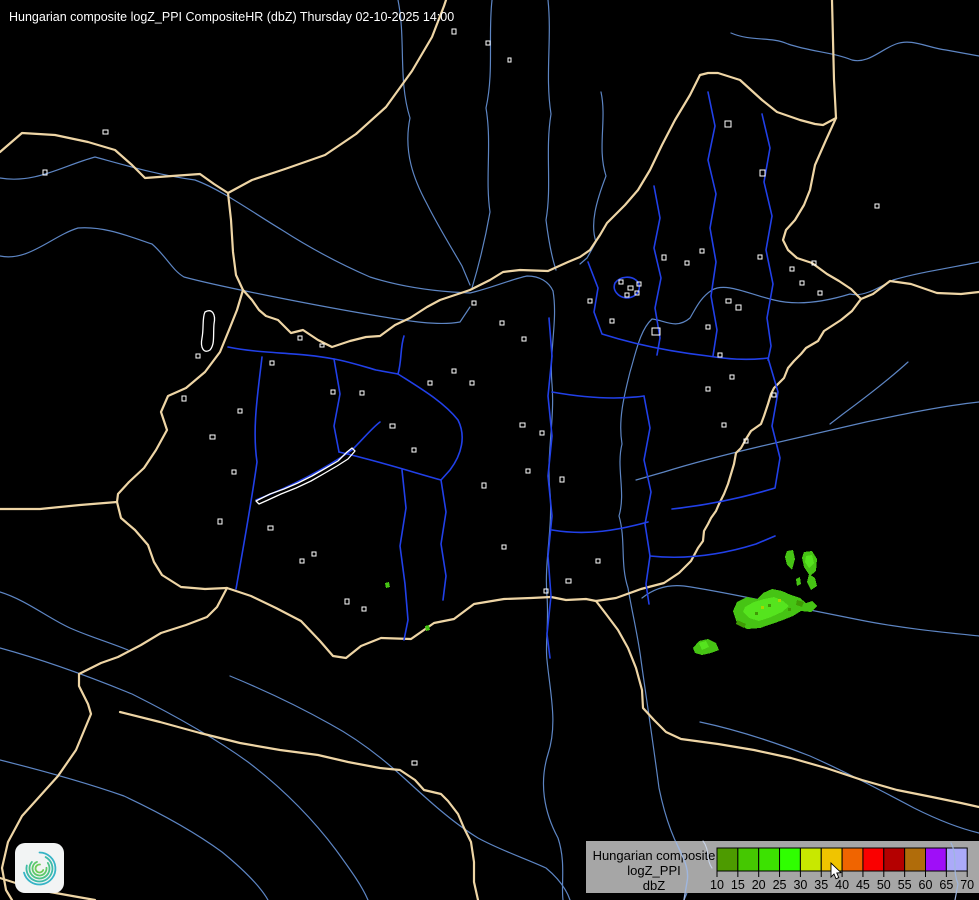 The width and height of the screenshot is (979, 900). Describe the element at coordinates (277, 225) in the screenshot. I see `river-danube-upper` at that location.